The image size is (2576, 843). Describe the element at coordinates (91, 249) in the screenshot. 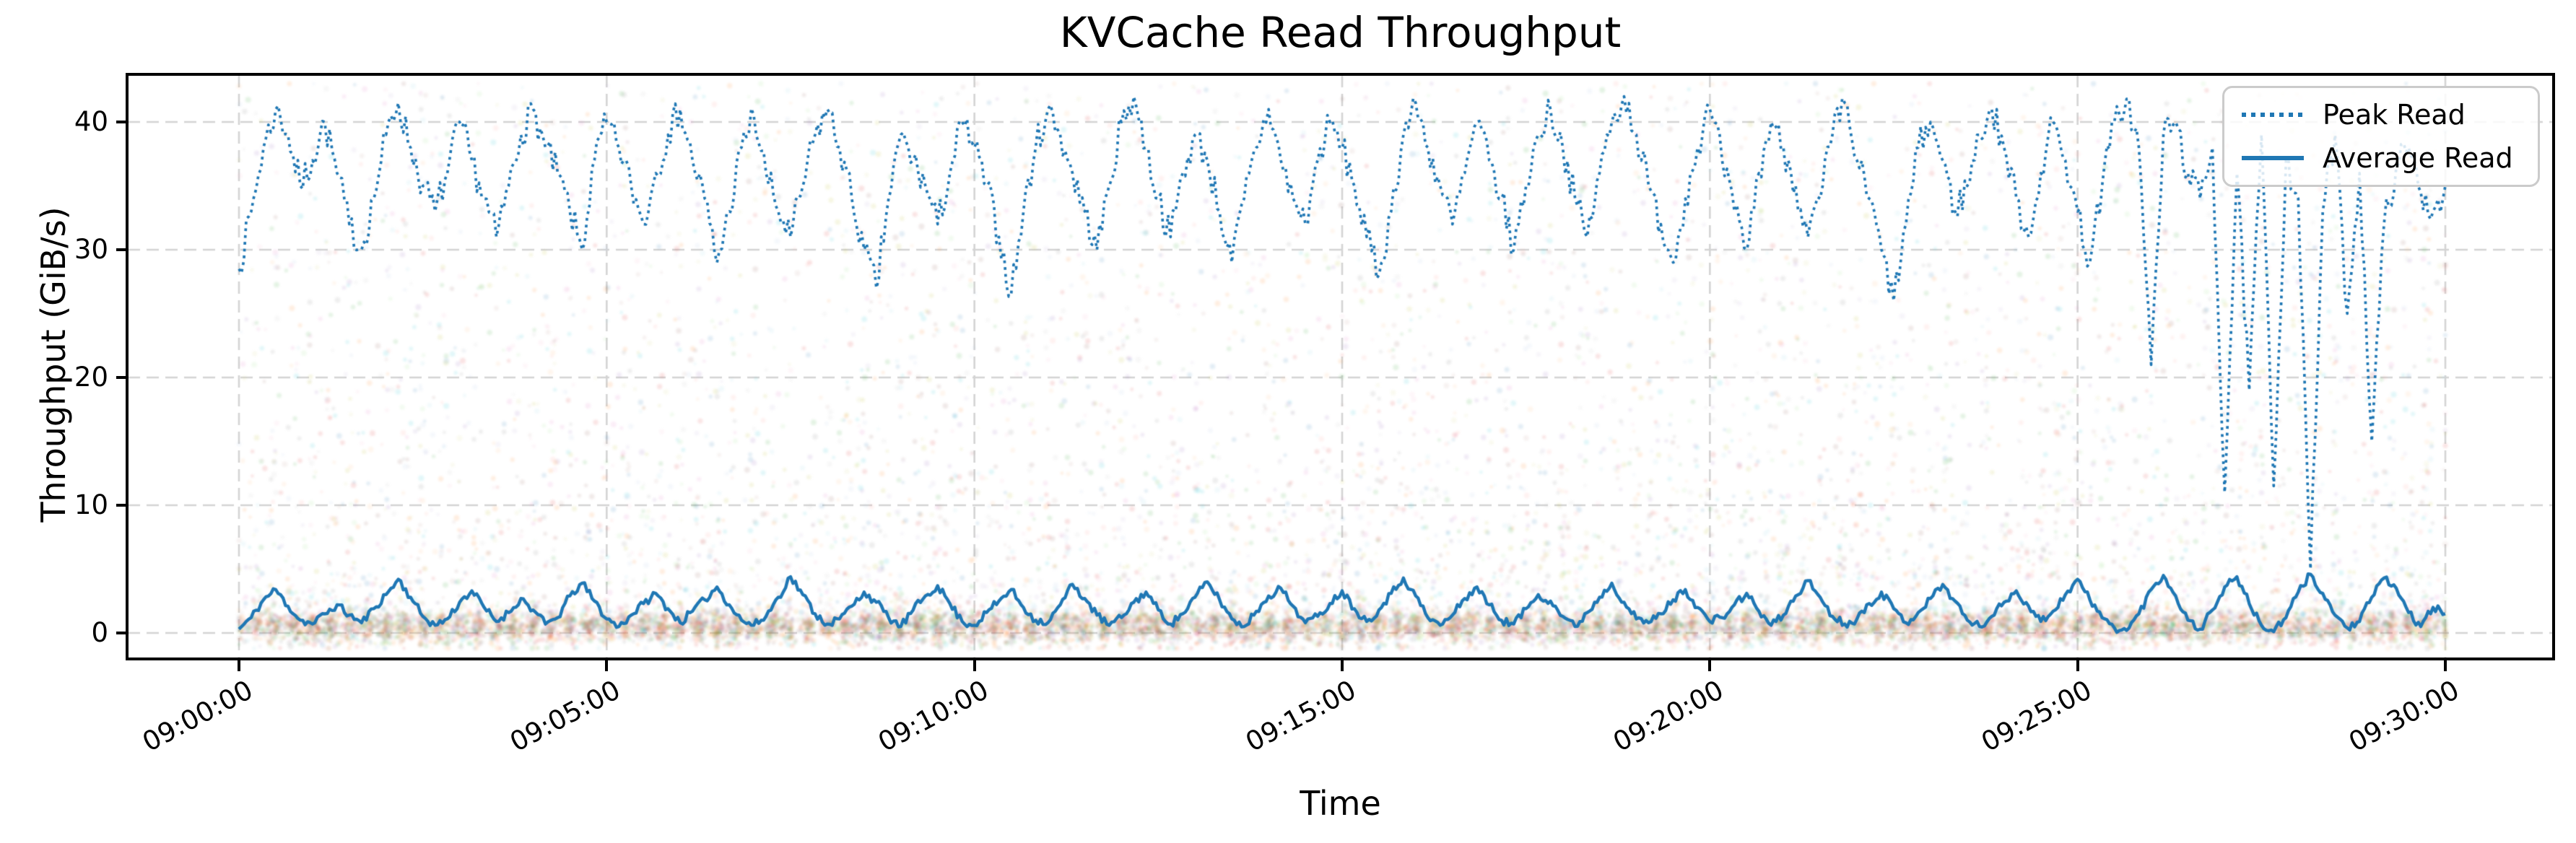

I see `y-tick-label: 30` at that location.